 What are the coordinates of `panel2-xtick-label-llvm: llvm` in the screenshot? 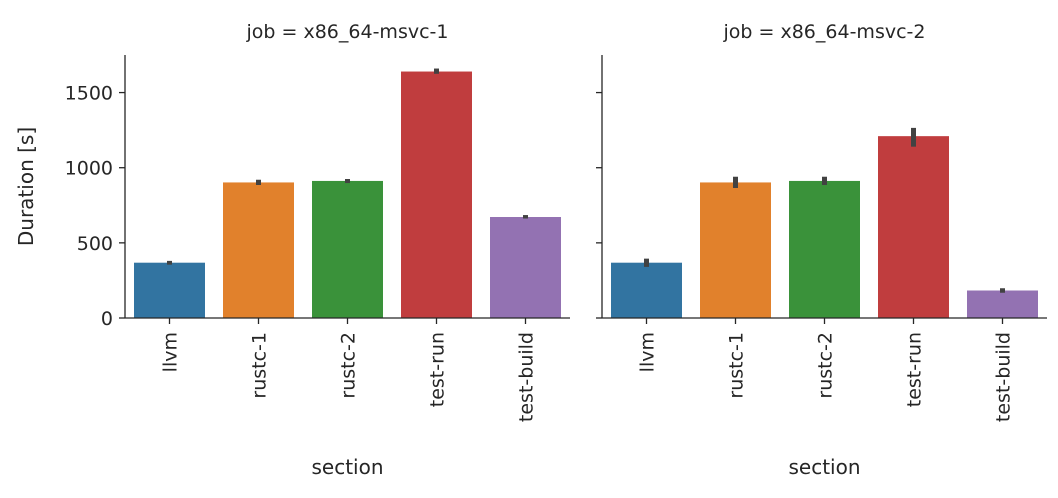 It's located at (648, 352).